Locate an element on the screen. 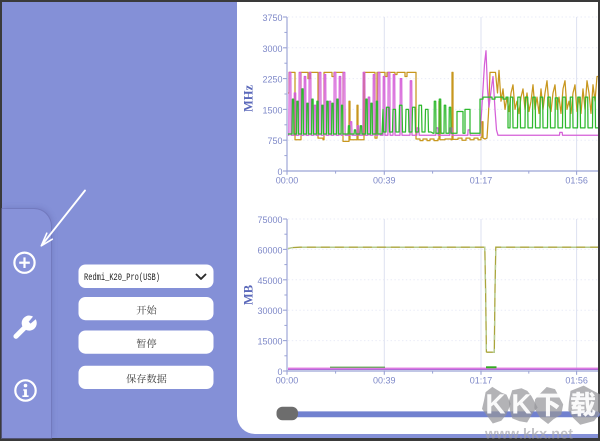 Image resolution: width=600 pixels, height=441 pixels. svg-text: 75000 is located at coordinates (269, 220).